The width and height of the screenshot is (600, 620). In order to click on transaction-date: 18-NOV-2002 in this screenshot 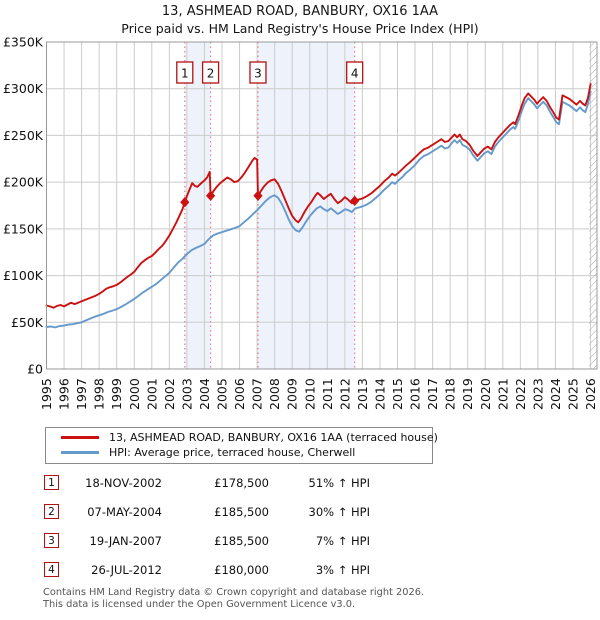, I will do `click(123, 482)`.